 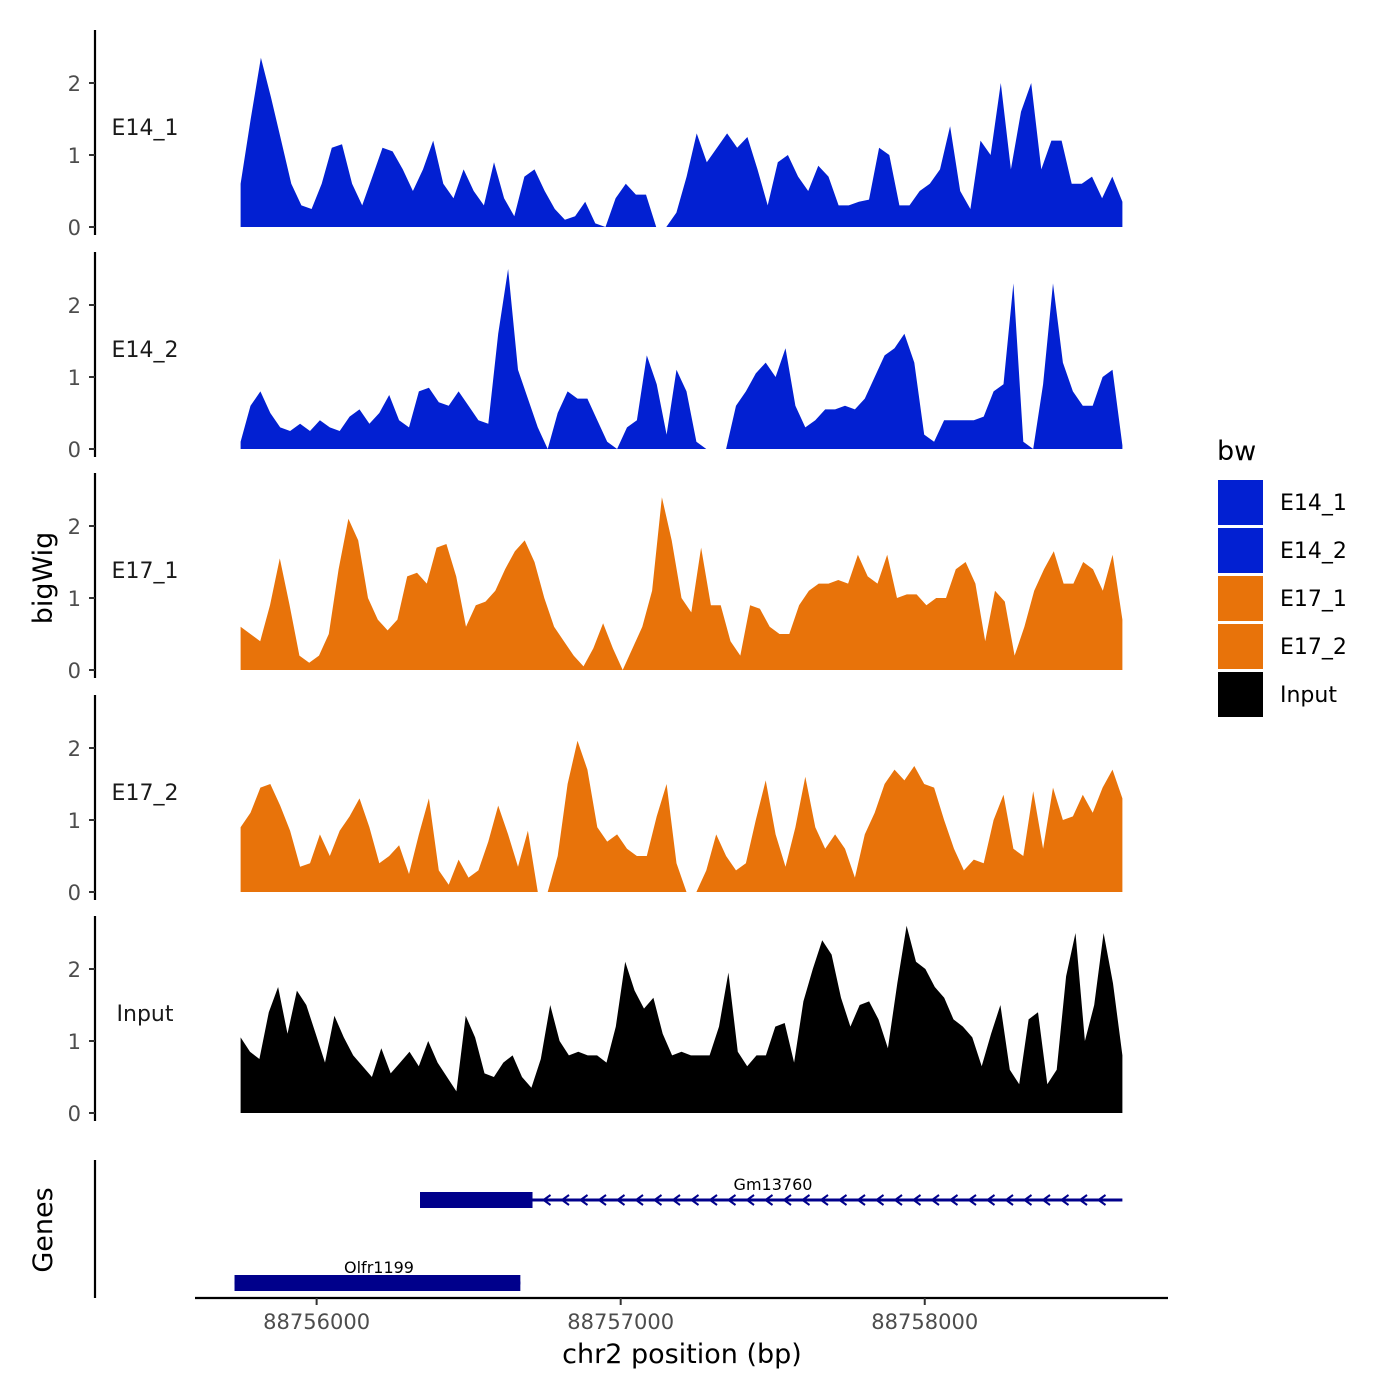 I want to click on legend-label: E17_2, so click(x=1313, y=647).